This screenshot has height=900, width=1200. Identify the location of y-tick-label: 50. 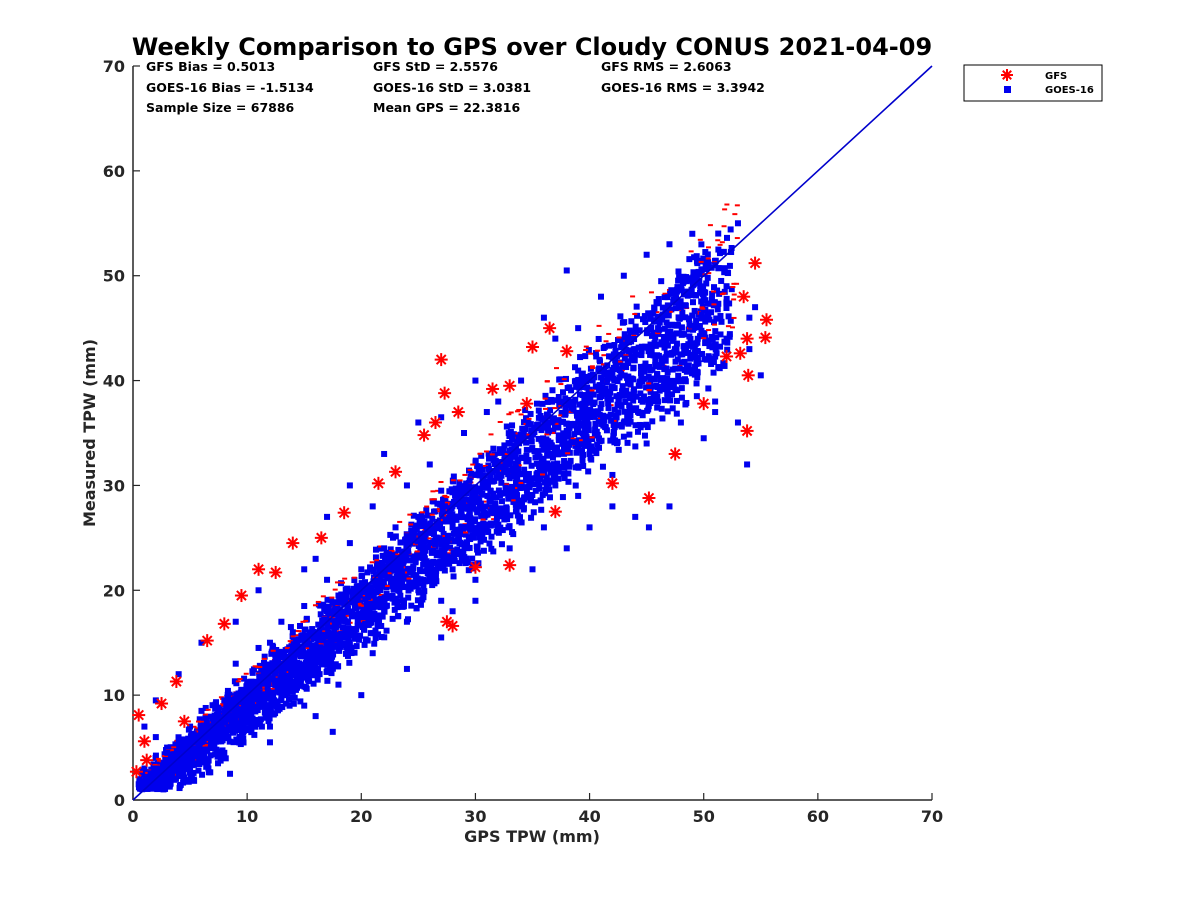
(114, 276).